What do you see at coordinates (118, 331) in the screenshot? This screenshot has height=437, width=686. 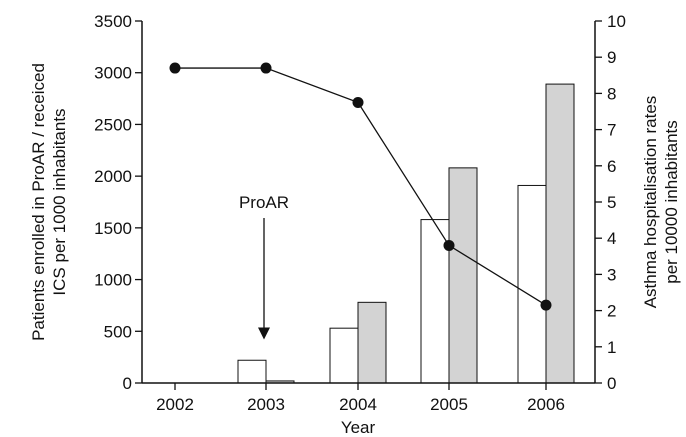 I see `left-tick-label: 500` at bounding box center [118, 331].